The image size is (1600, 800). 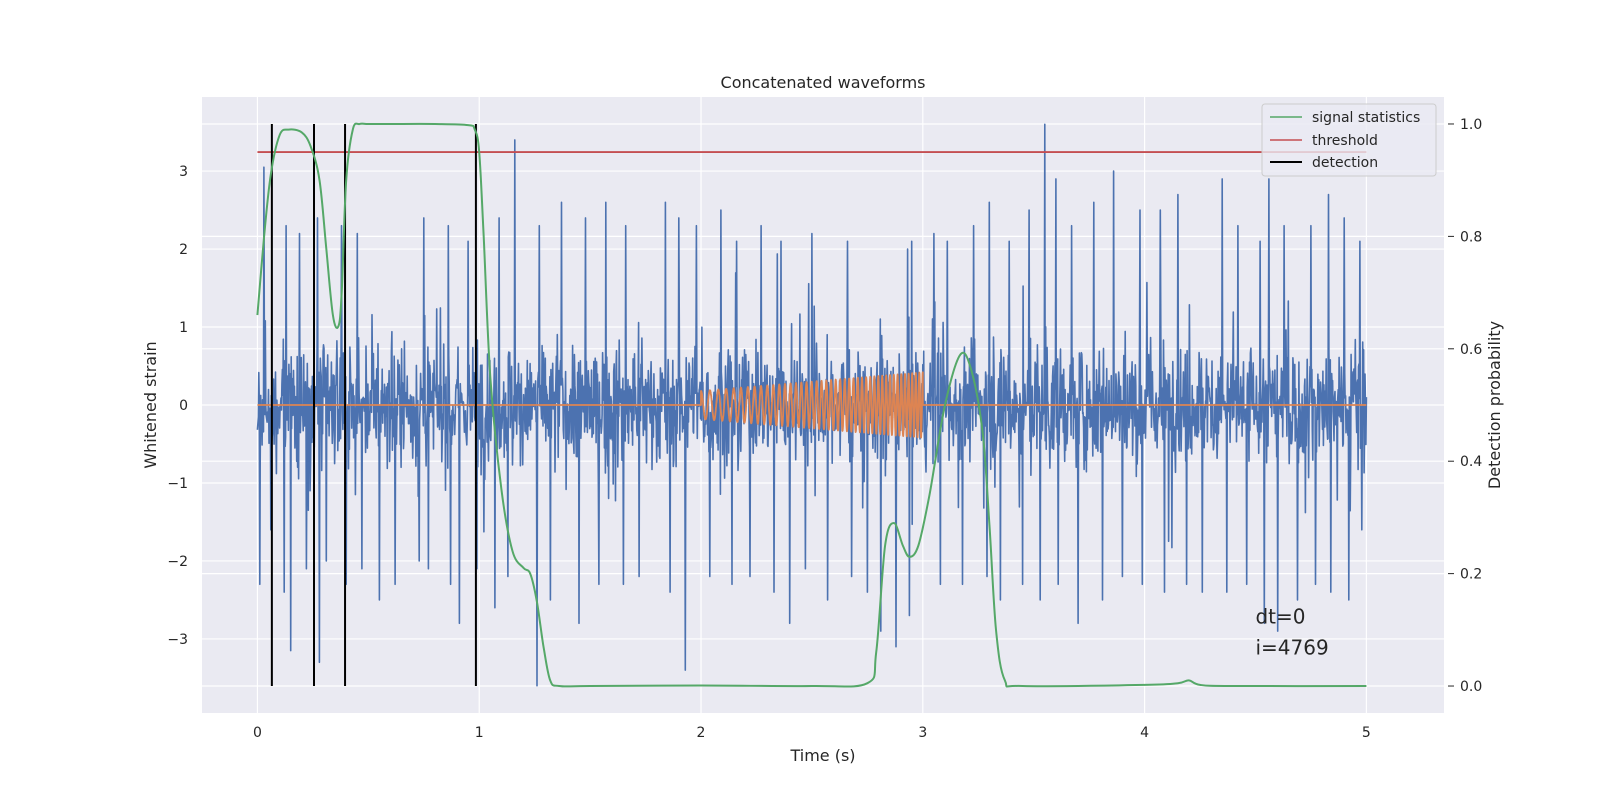 I want to click on x-tick-label: 4, so click(x=1144, y=733).